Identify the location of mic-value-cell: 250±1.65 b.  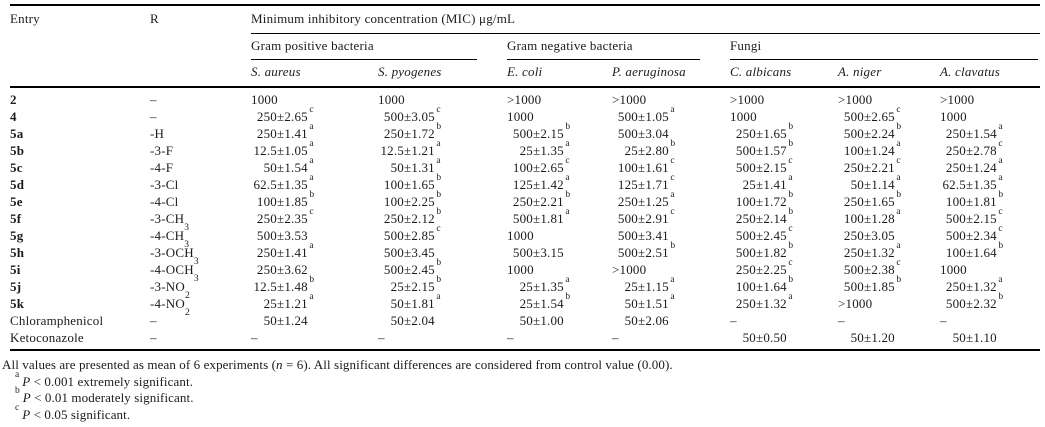
(872, 199).